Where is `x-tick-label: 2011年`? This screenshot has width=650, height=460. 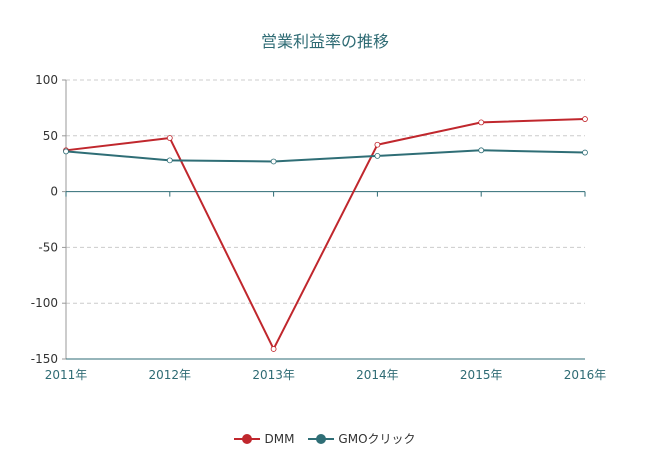 x-tick-label: 2011年 is located at coordinates (66, 375).